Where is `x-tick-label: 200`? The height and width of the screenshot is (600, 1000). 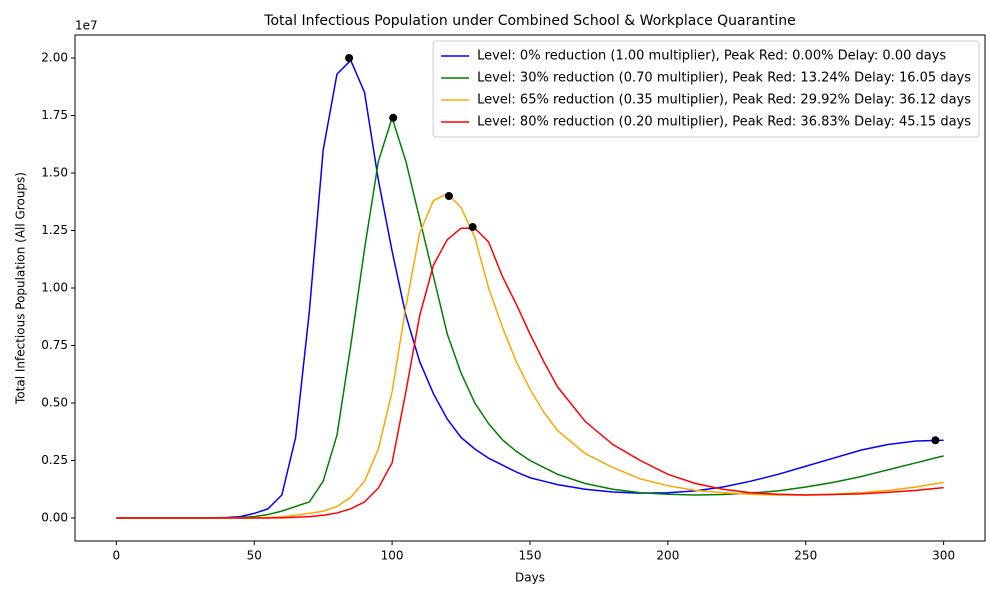
x-tick-label: 200 is located at coordinates (667, 556).